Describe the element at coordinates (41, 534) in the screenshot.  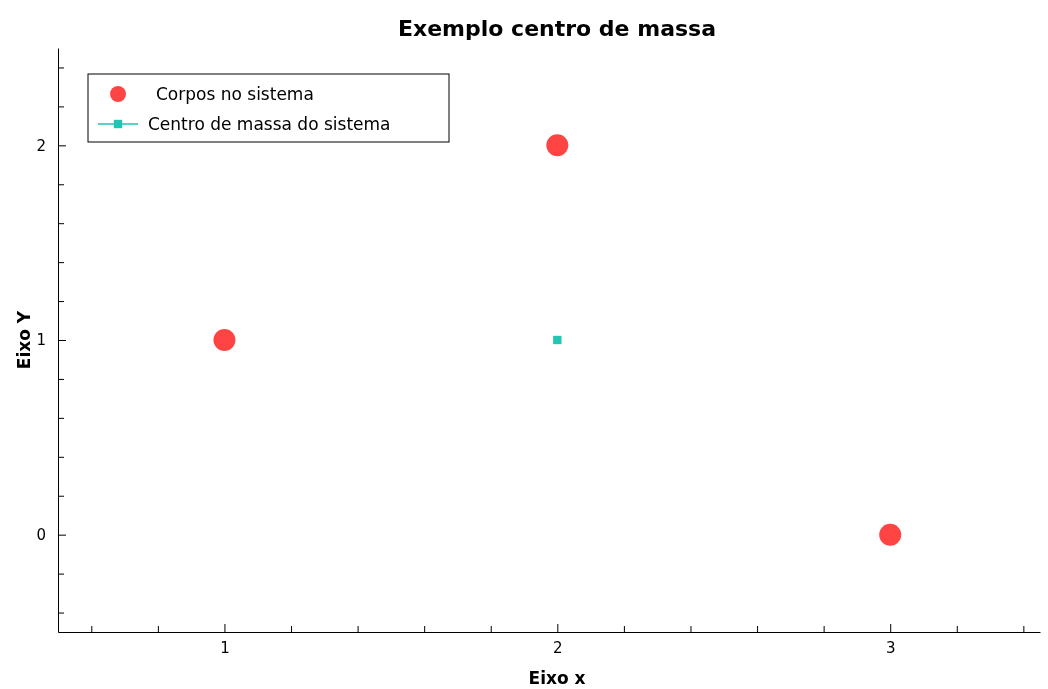
I see `y-tick-label: 0` at that location.